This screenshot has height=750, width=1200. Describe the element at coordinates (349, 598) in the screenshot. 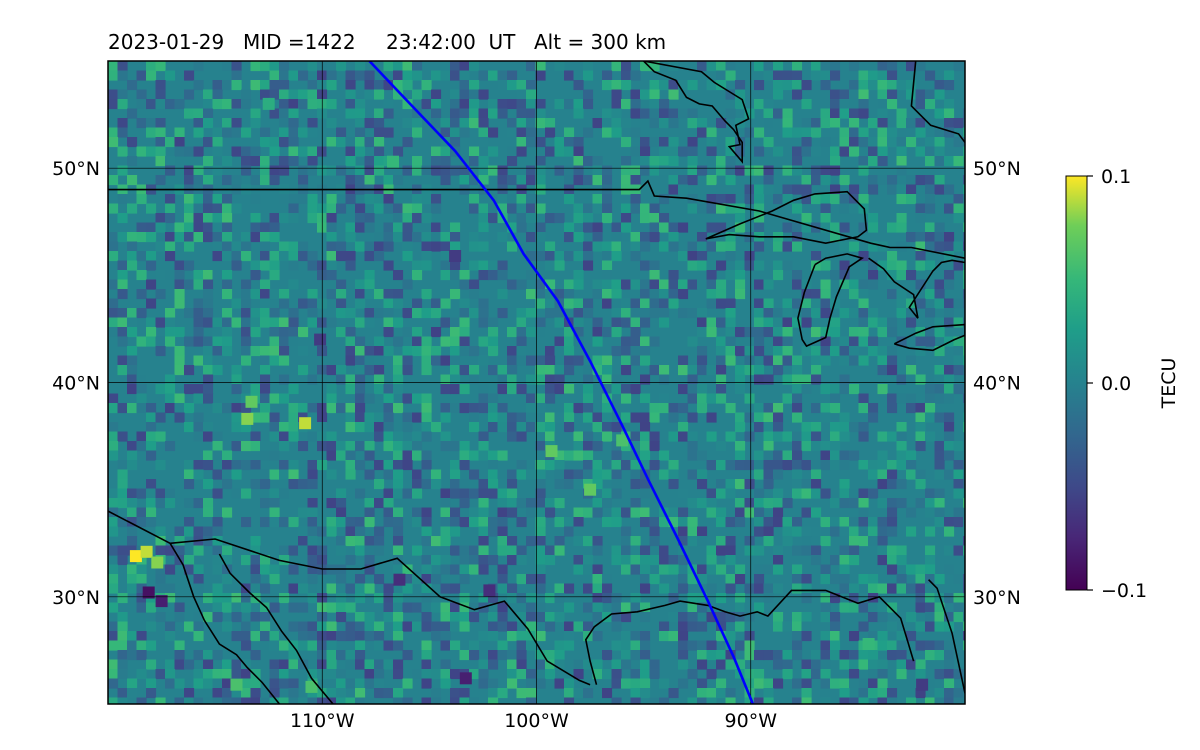

I see `mexico-border` at that location.